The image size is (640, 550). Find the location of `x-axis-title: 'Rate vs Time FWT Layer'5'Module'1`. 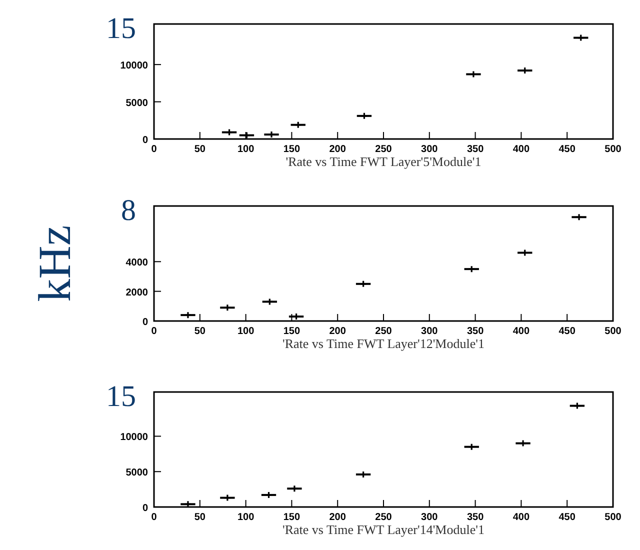

x-axis-title: 'Rate vs Time FWT Layer'5'Module'1 is located at coordinates (384, 161).